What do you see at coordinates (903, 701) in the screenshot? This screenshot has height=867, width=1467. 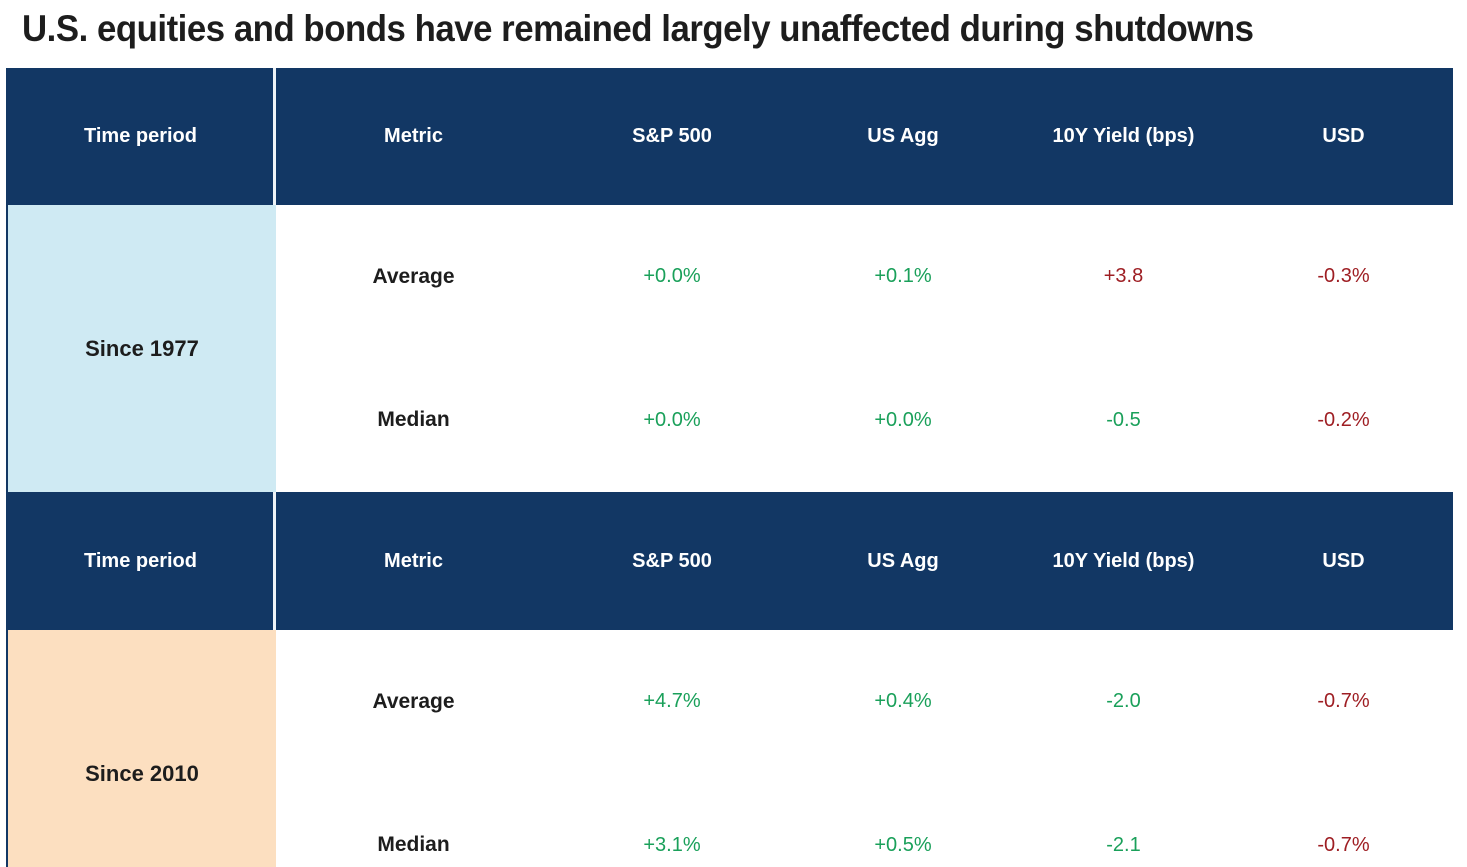 I see `value-usagg-avg-2010: +0.4%` at bounding box center [903, 701].